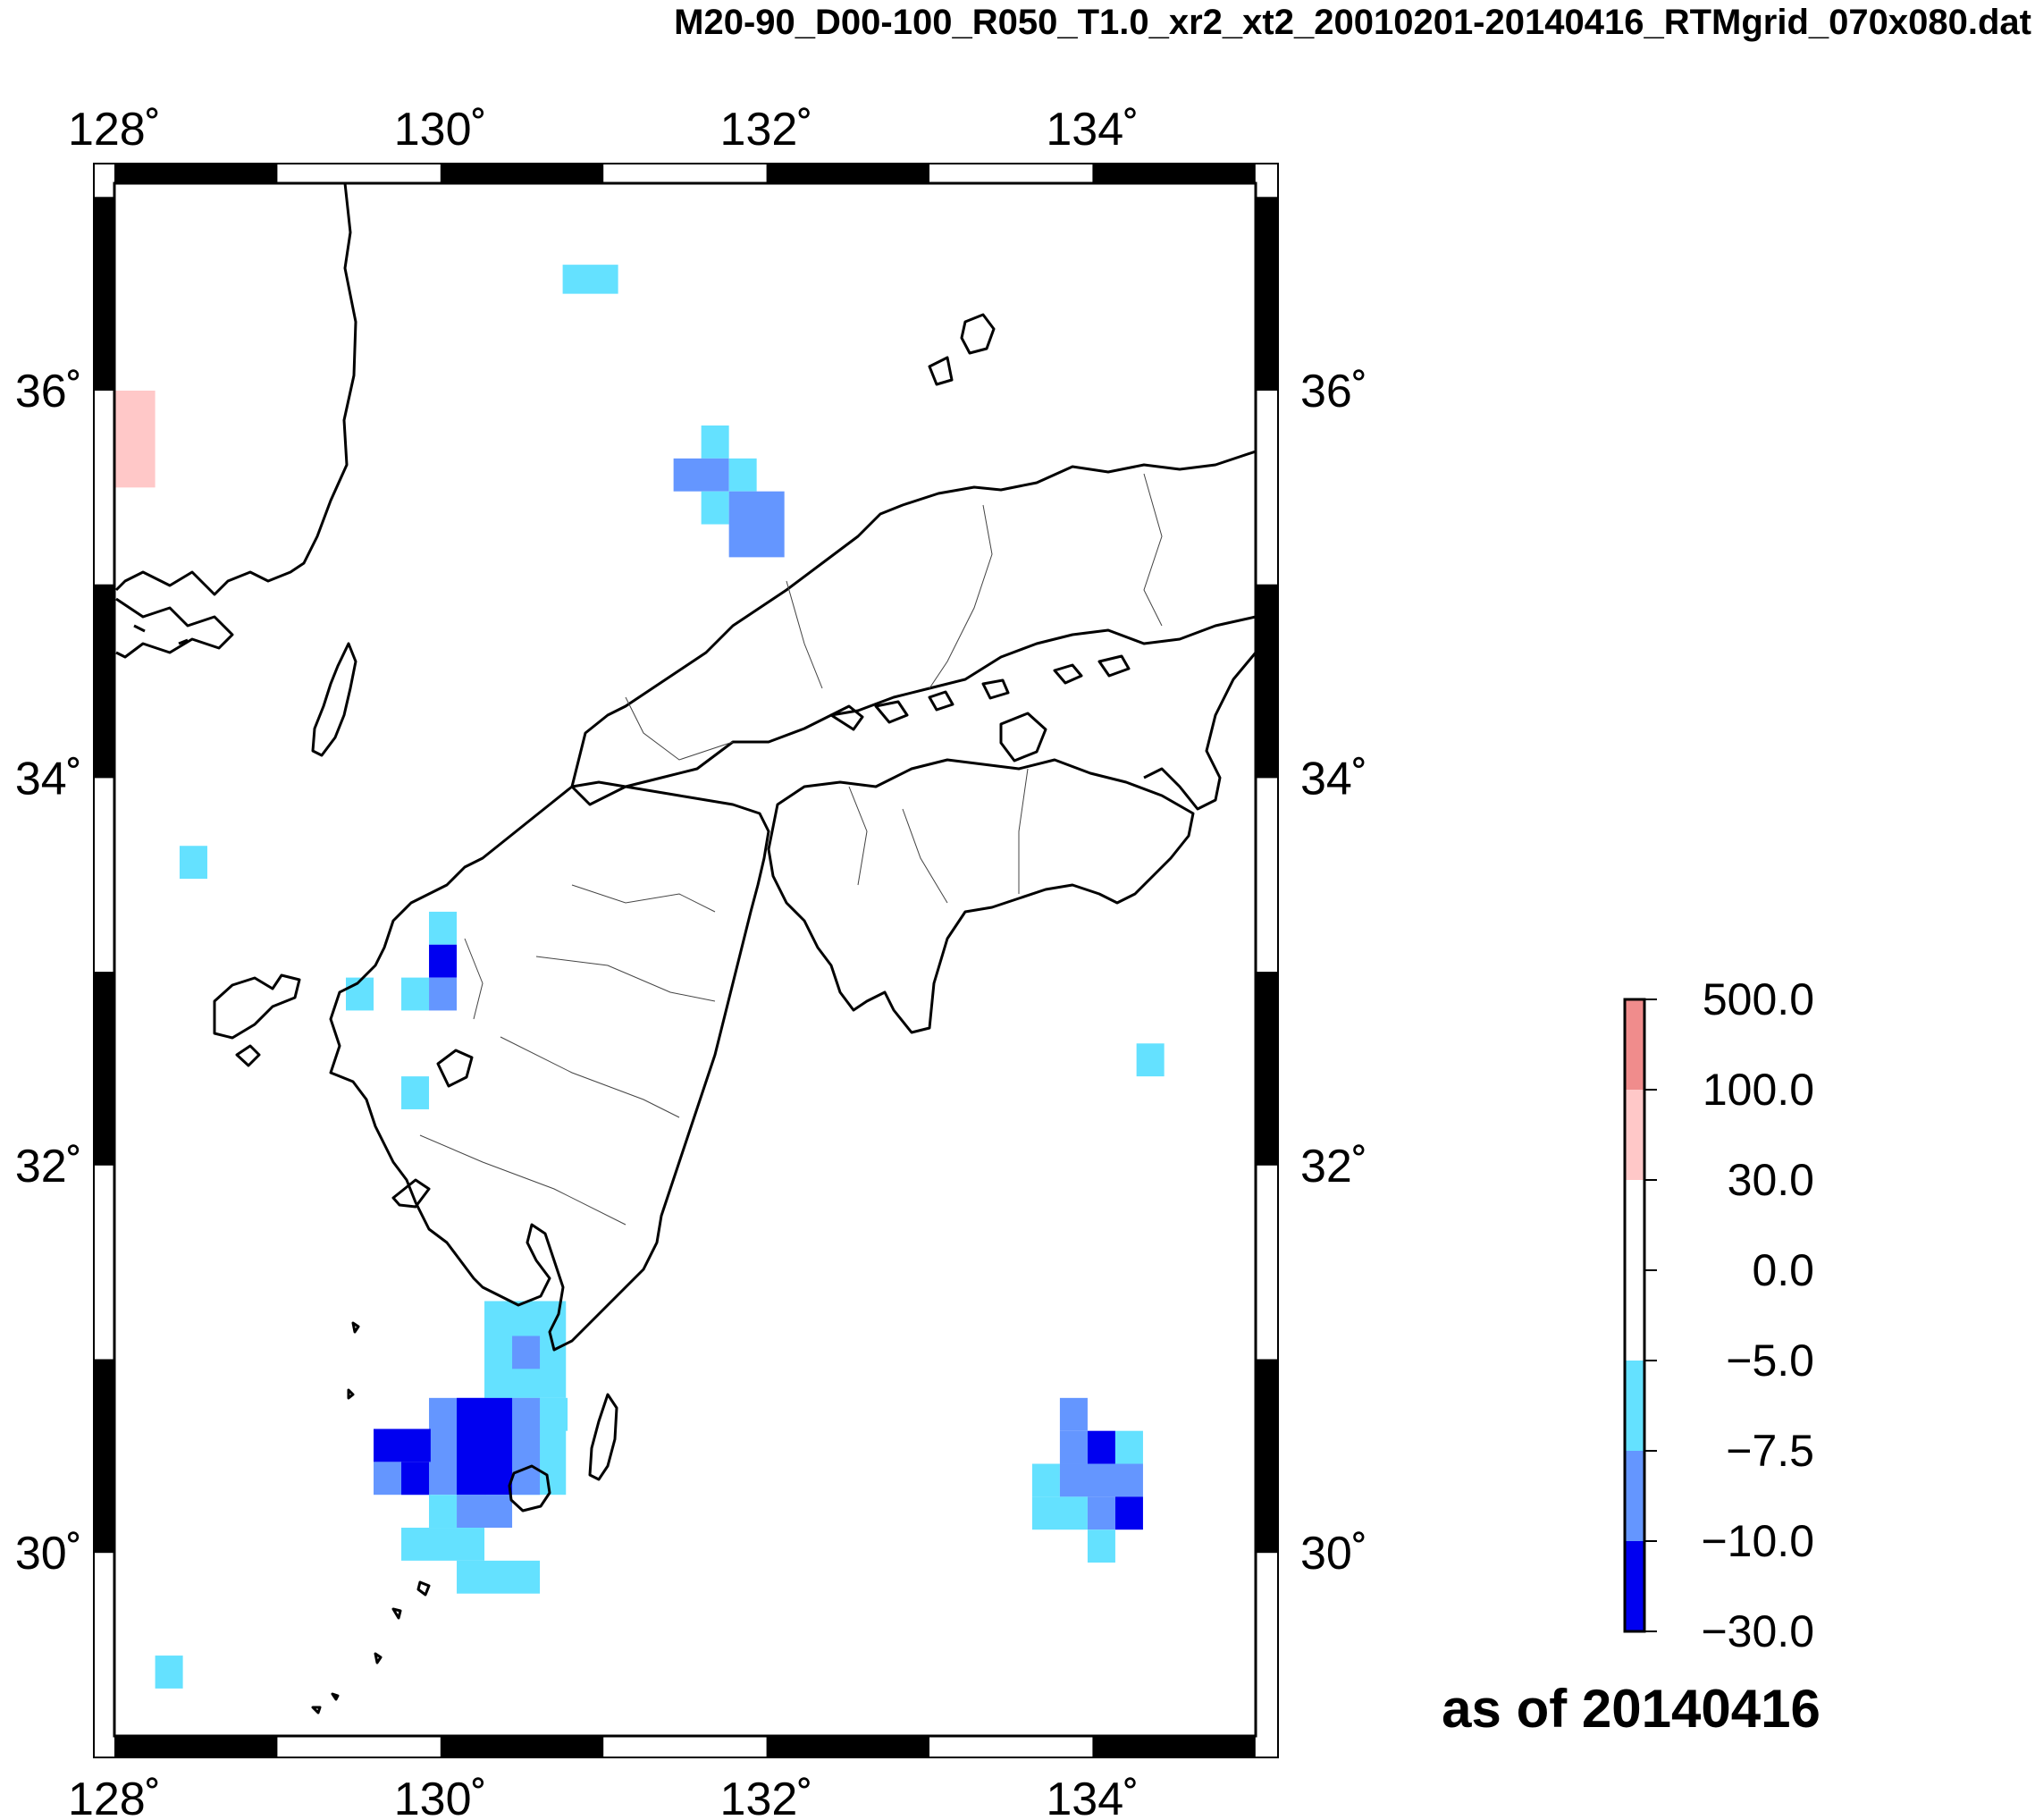  I want to click on lat-tick-label-left: 30˚, so click(48, 1554).